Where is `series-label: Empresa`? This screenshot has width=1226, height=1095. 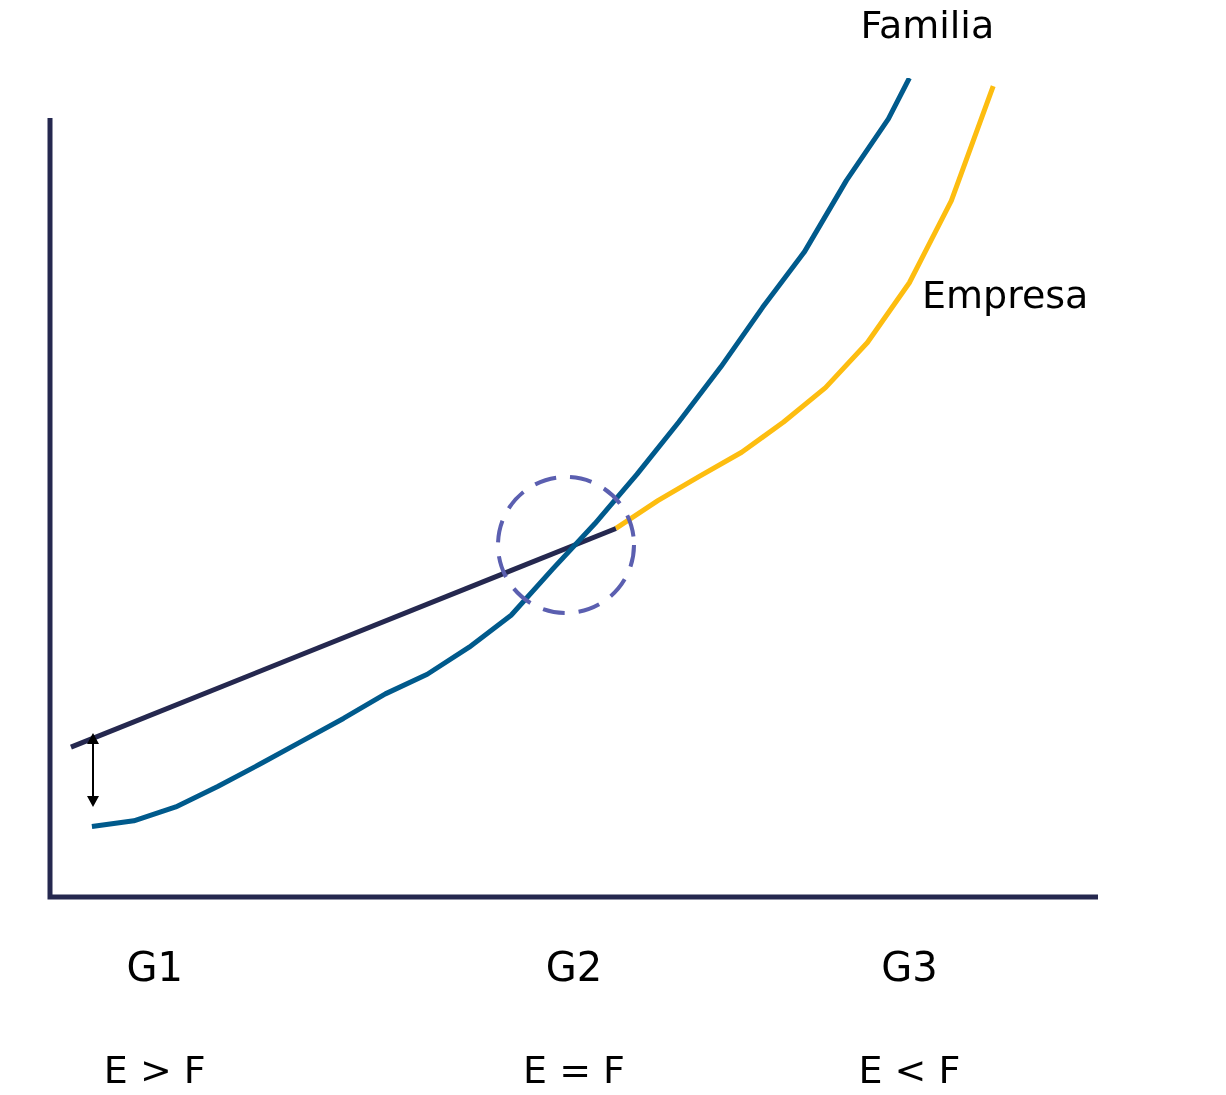 series-label: Empresa is located at coordinates (1005, 295).